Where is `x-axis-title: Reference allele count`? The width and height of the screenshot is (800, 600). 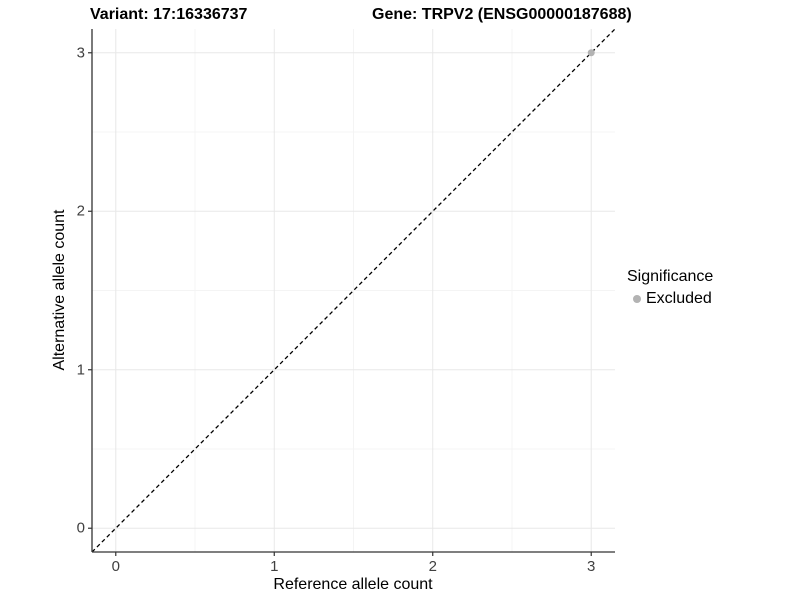 x-axis-title: Reference allele count is located at coordinates (353, 584).